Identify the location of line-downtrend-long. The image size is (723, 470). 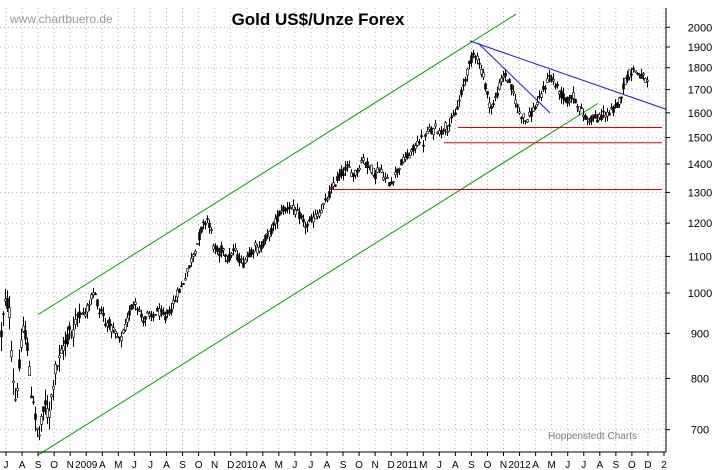
(568, 75).